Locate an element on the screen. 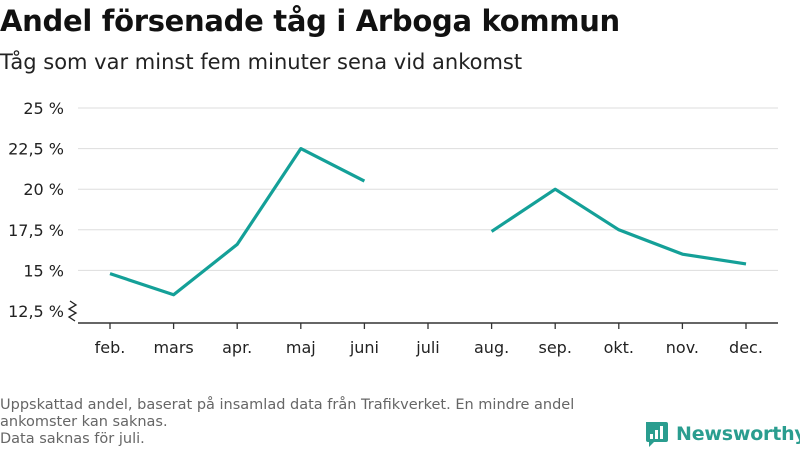 Image resolution: width=800 pixels, height=450 pixels. x-tick-label: feb. is located at coordinates (110, 347).